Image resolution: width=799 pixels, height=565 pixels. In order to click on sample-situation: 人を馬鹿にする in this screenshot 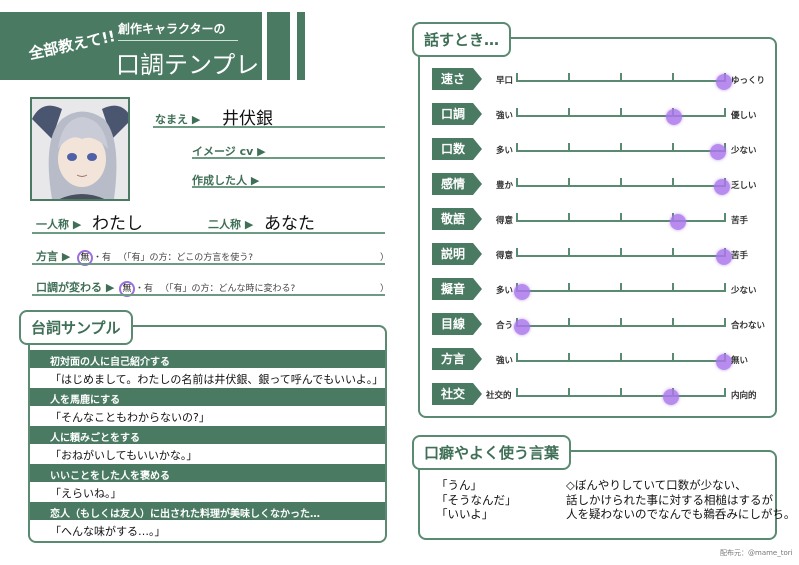, I will do `click(207, 397)`.